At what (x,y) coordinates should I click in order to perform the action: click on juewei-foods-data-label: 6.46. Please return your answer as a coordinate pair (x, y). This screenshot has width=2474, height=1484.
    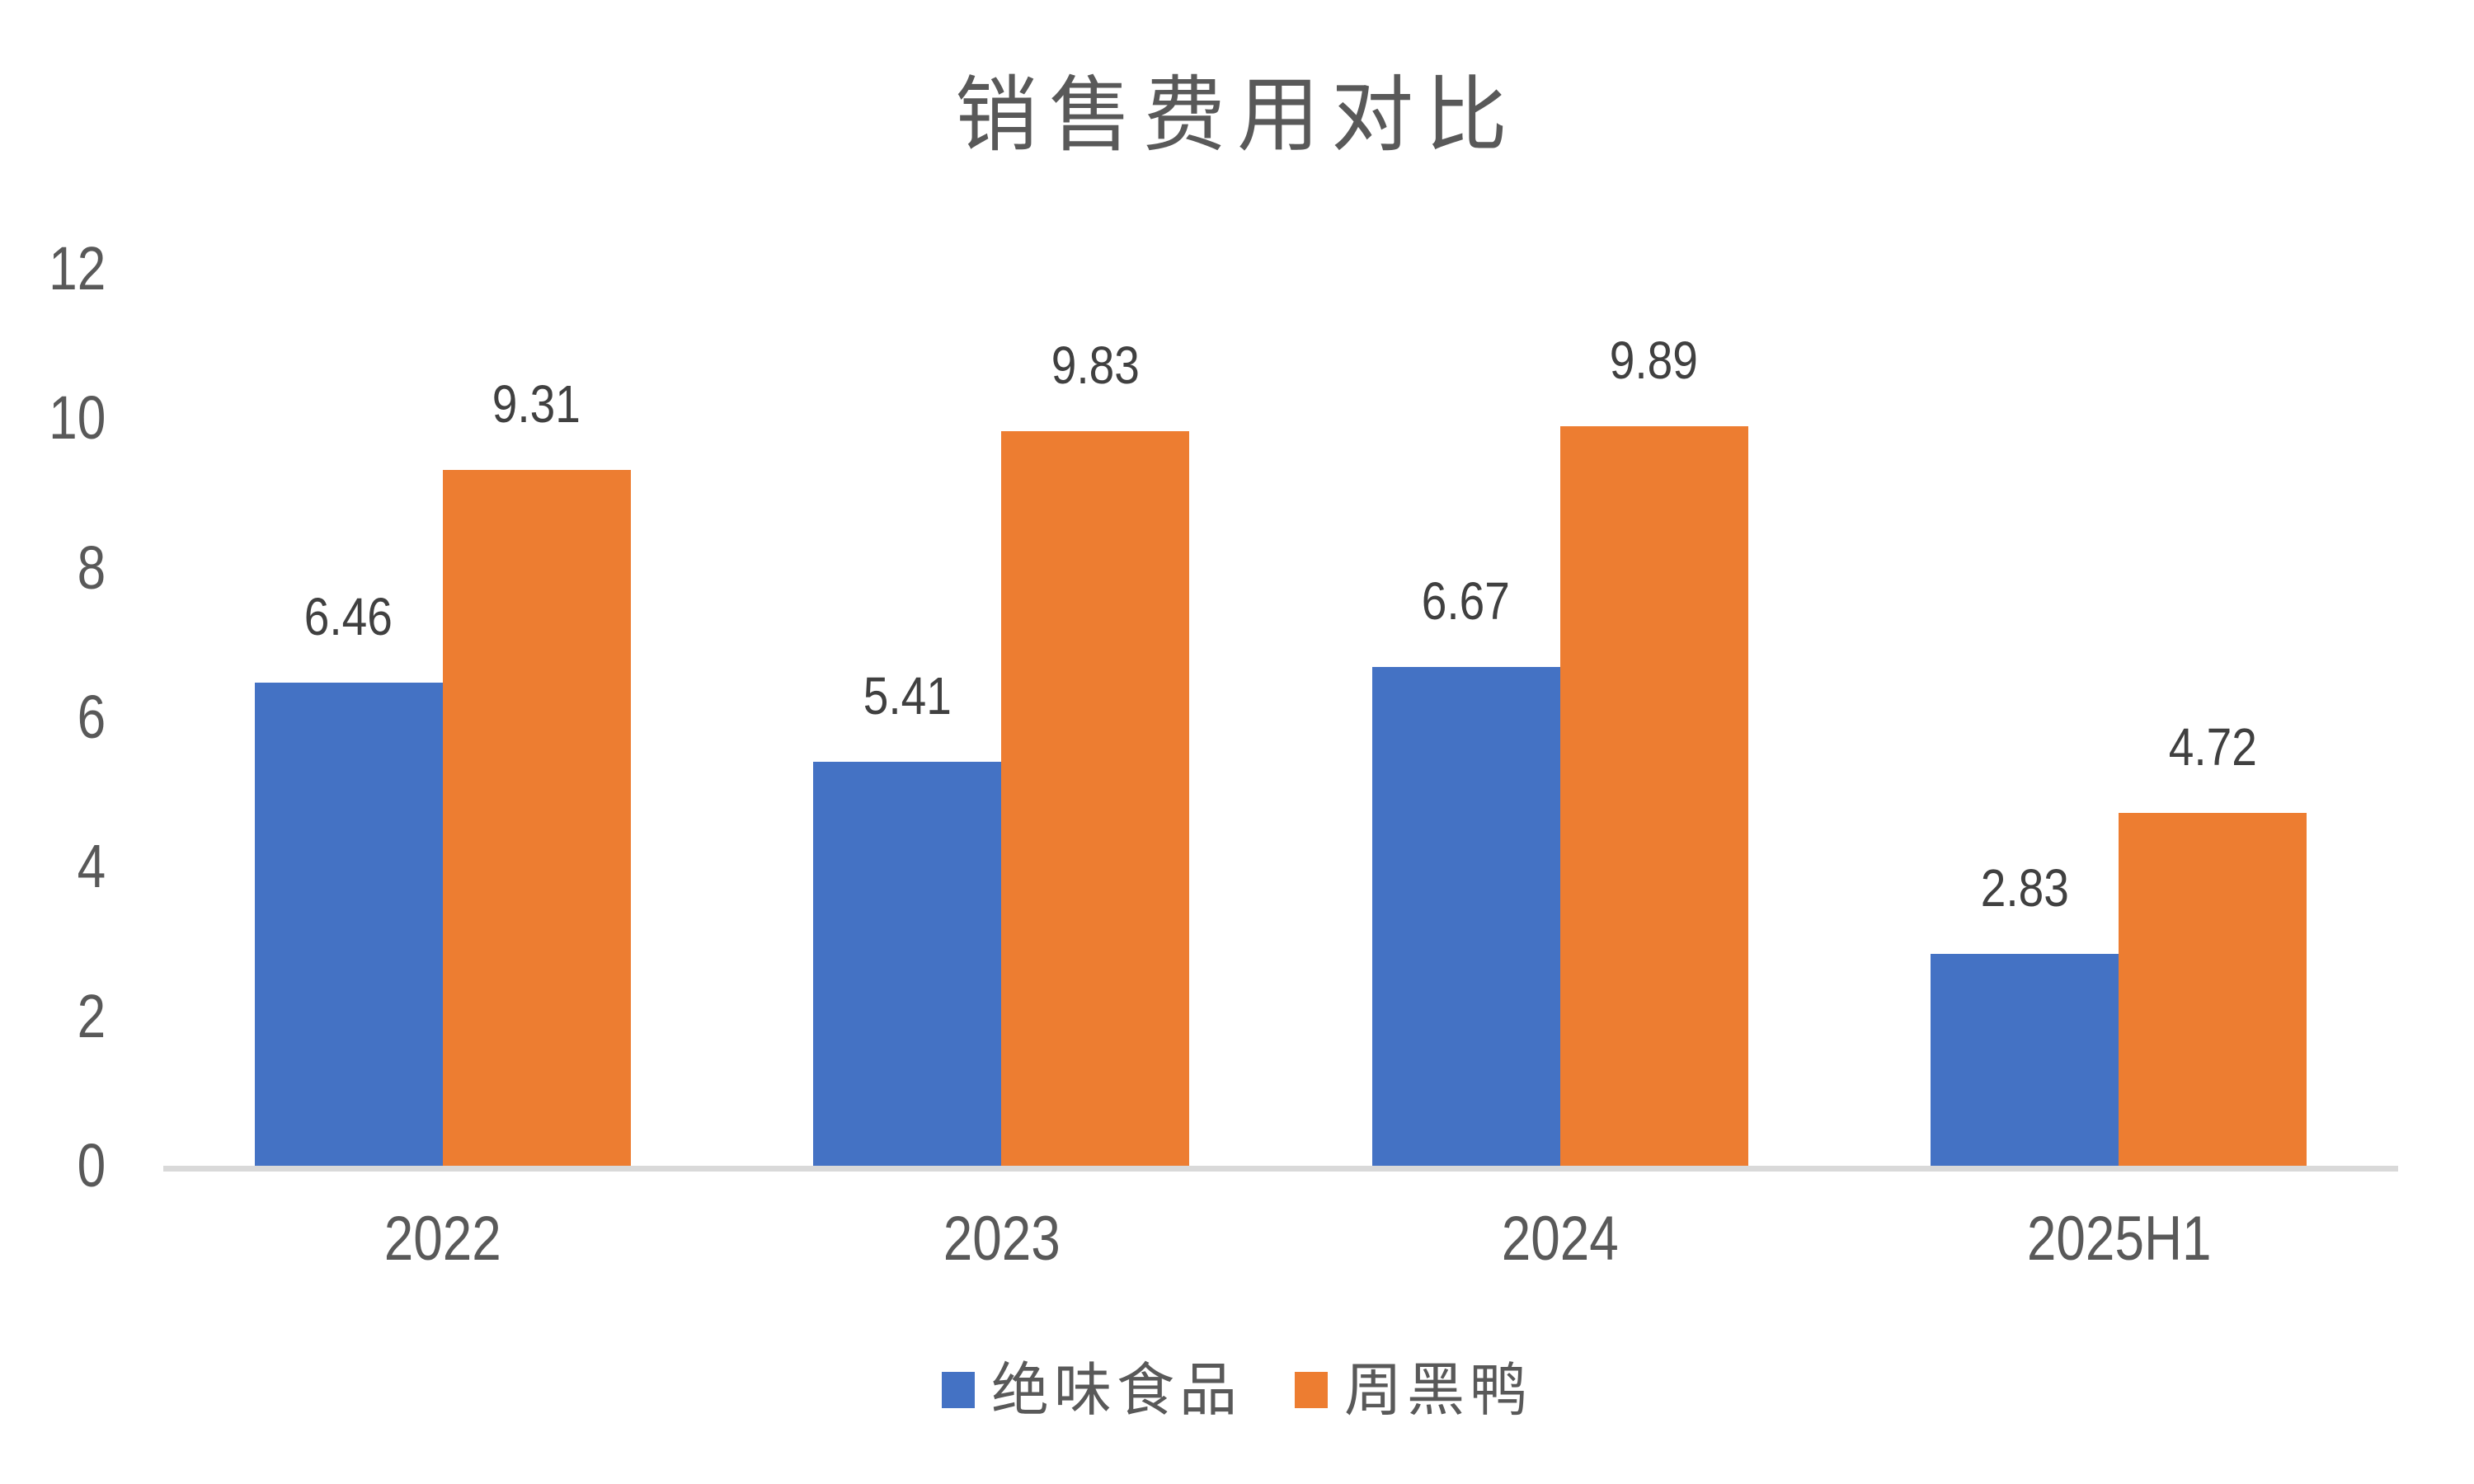
    Looking at the image, I should click on (348, 617).